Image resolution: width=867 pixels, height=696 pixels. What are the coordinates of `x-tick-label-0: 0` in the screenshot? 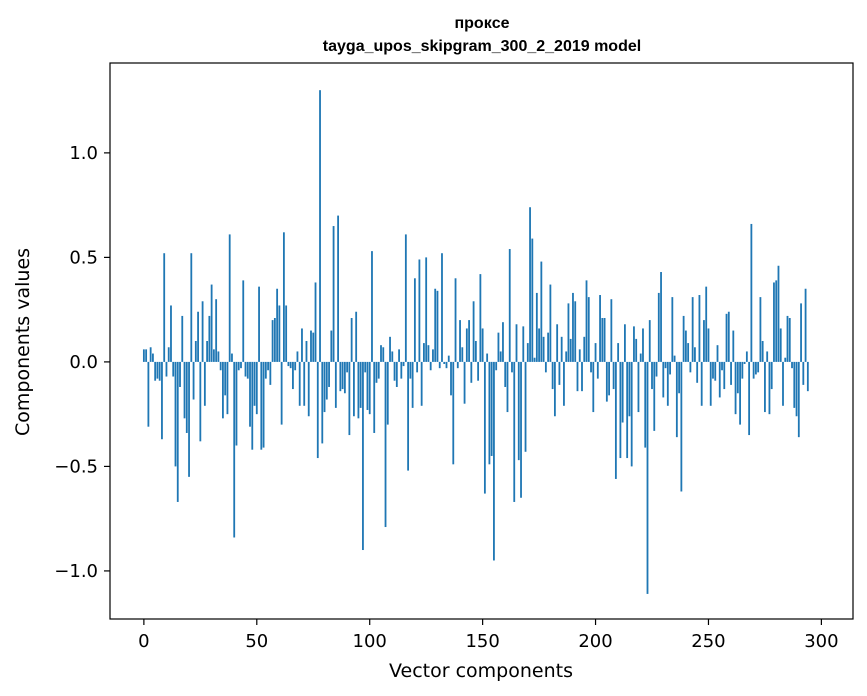 It's located at (143, 641).